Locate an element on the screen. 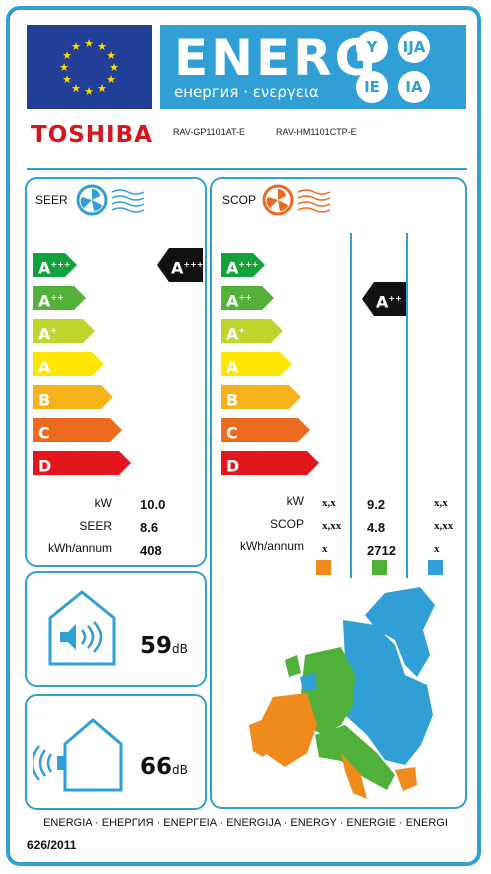  scop-warmer-kwh: x is located at coordinates (437, 549).